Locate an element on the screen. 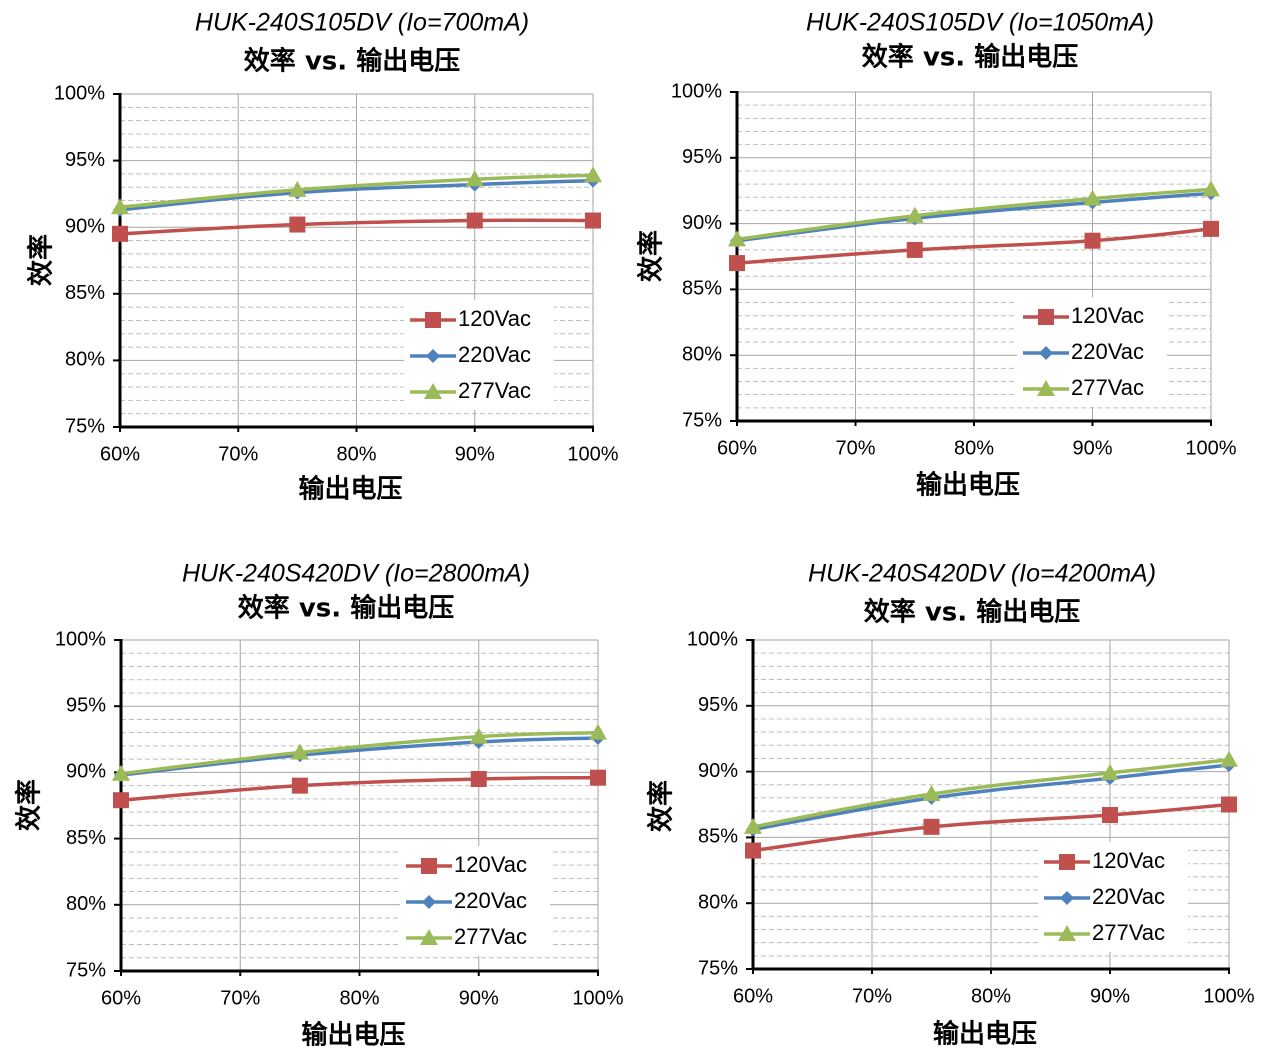 This screenshot has width=1264, height=1052. chart-title: HUK-240S105DV (Io=700mA) is located at coordinates (362, 23).